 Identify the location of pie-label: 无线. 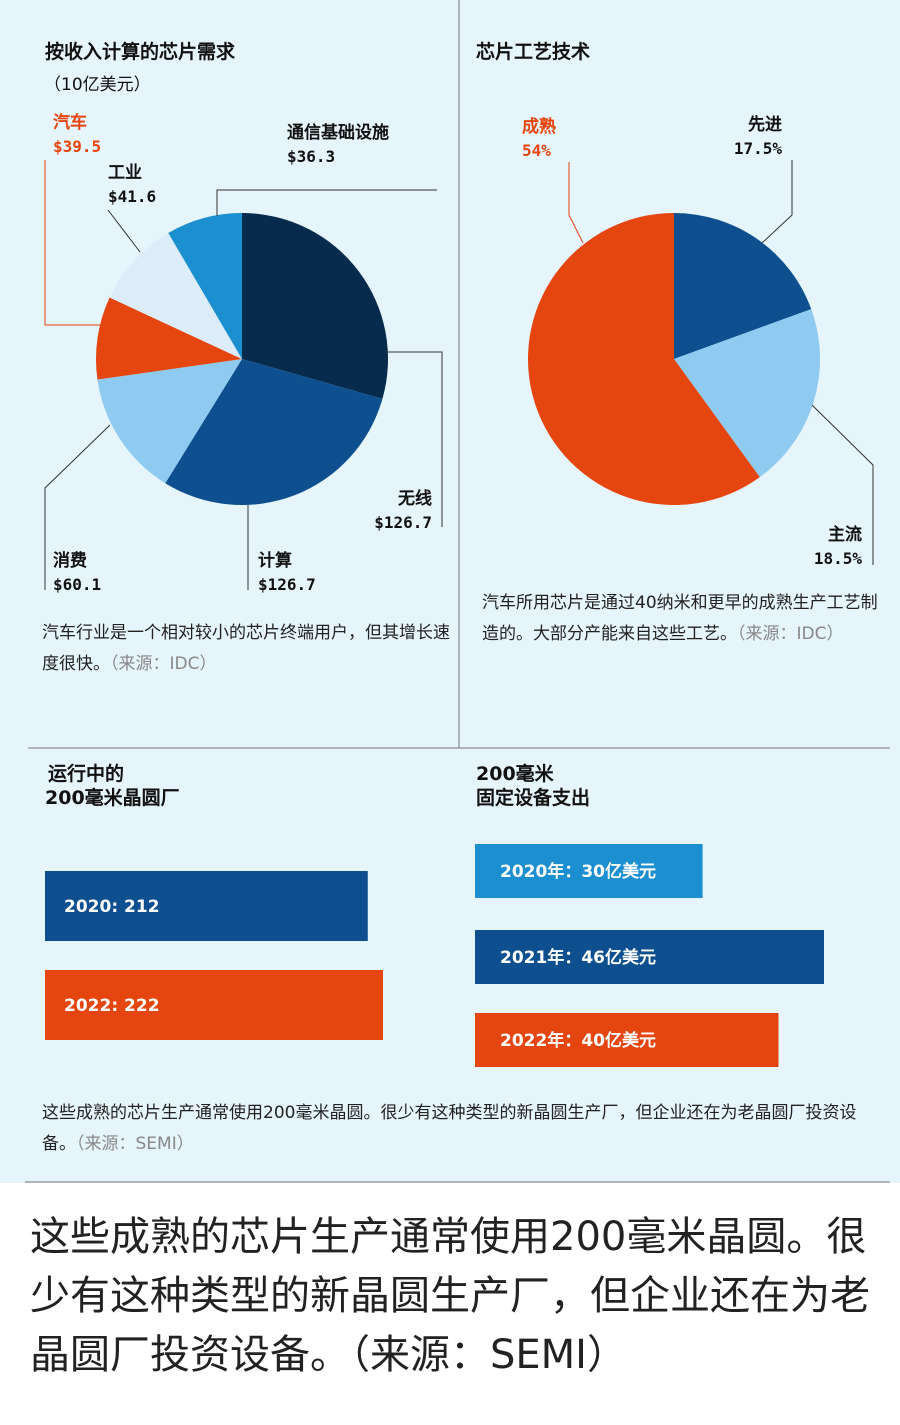
(414, 498).